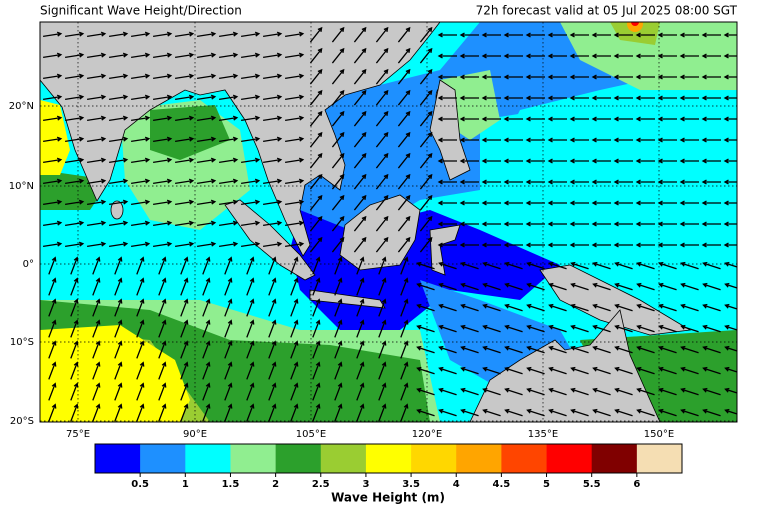  Describe the element at coordinates (659, 434) in the screenshot. I see `lon-label: 150°E` at that location.